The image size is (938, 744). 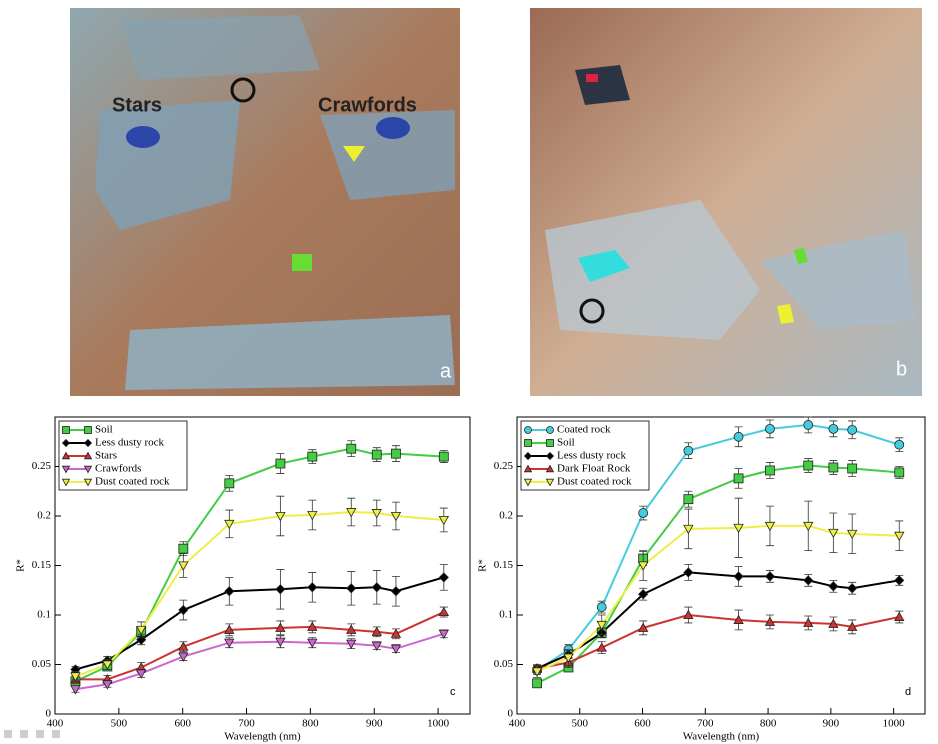 What do you see at coordinates (42, 466) in the screenshot?
I see `y-tick-label: 0.25` at bounding box center [42, 466].